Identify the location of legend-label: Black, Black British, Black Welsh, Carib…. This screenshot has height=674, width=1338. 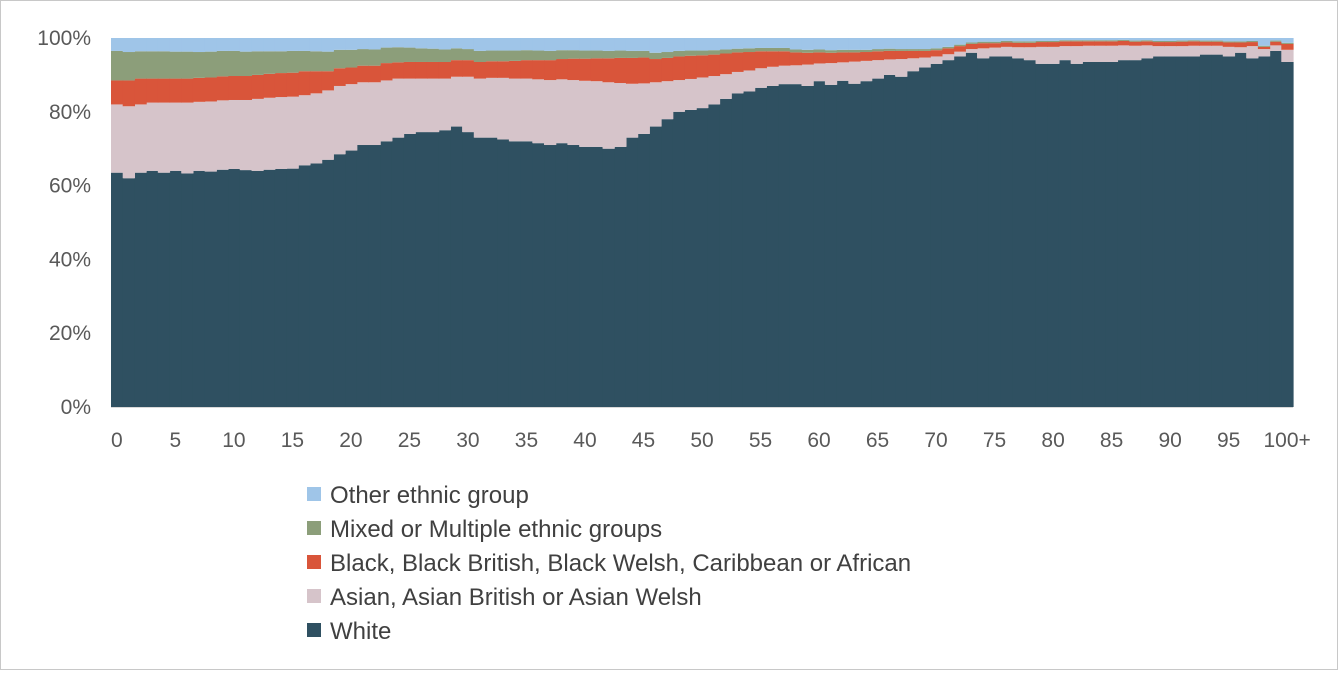
(620, 563).